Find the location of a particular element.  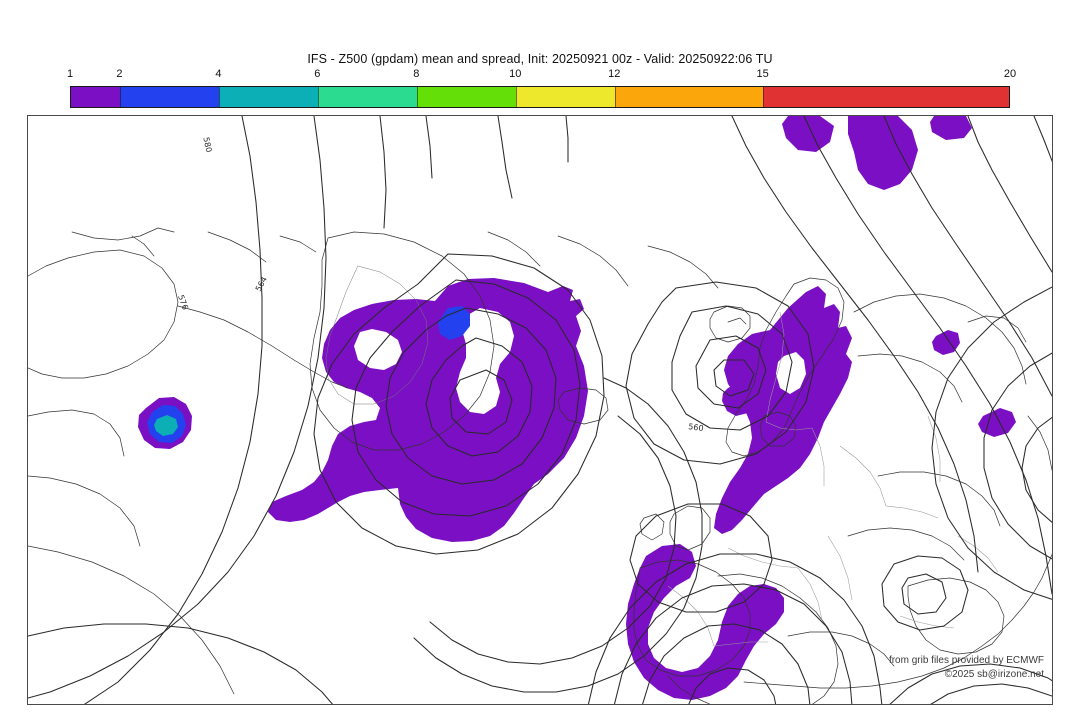

spread-region-novaya-zemlya is located at coordinates (946, 342).